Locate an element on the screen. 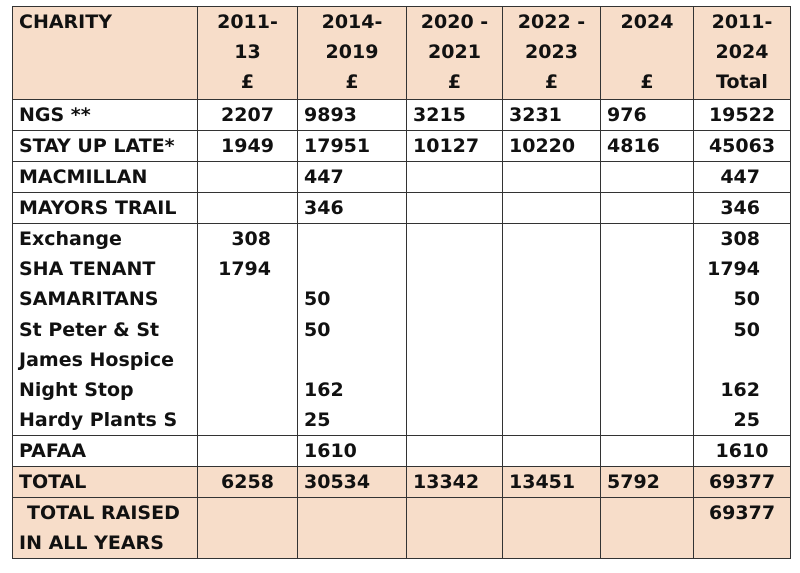 The width and height of the screenshot is (800, 573). row-total-raised: TOTAL RAISED IN ALL YEARS 69377 is located at coordinates (401, 528).